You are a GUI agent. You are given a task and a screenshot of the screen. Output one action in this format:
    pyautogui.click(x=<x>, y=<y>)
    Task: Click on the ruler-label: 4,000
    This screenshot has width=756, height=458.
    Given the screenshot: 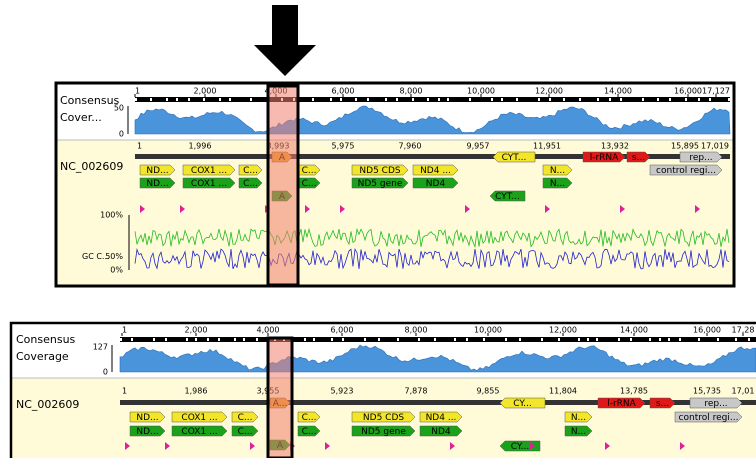 What is the action you would take?
    pyautogui.click(x=268, y=330)
    